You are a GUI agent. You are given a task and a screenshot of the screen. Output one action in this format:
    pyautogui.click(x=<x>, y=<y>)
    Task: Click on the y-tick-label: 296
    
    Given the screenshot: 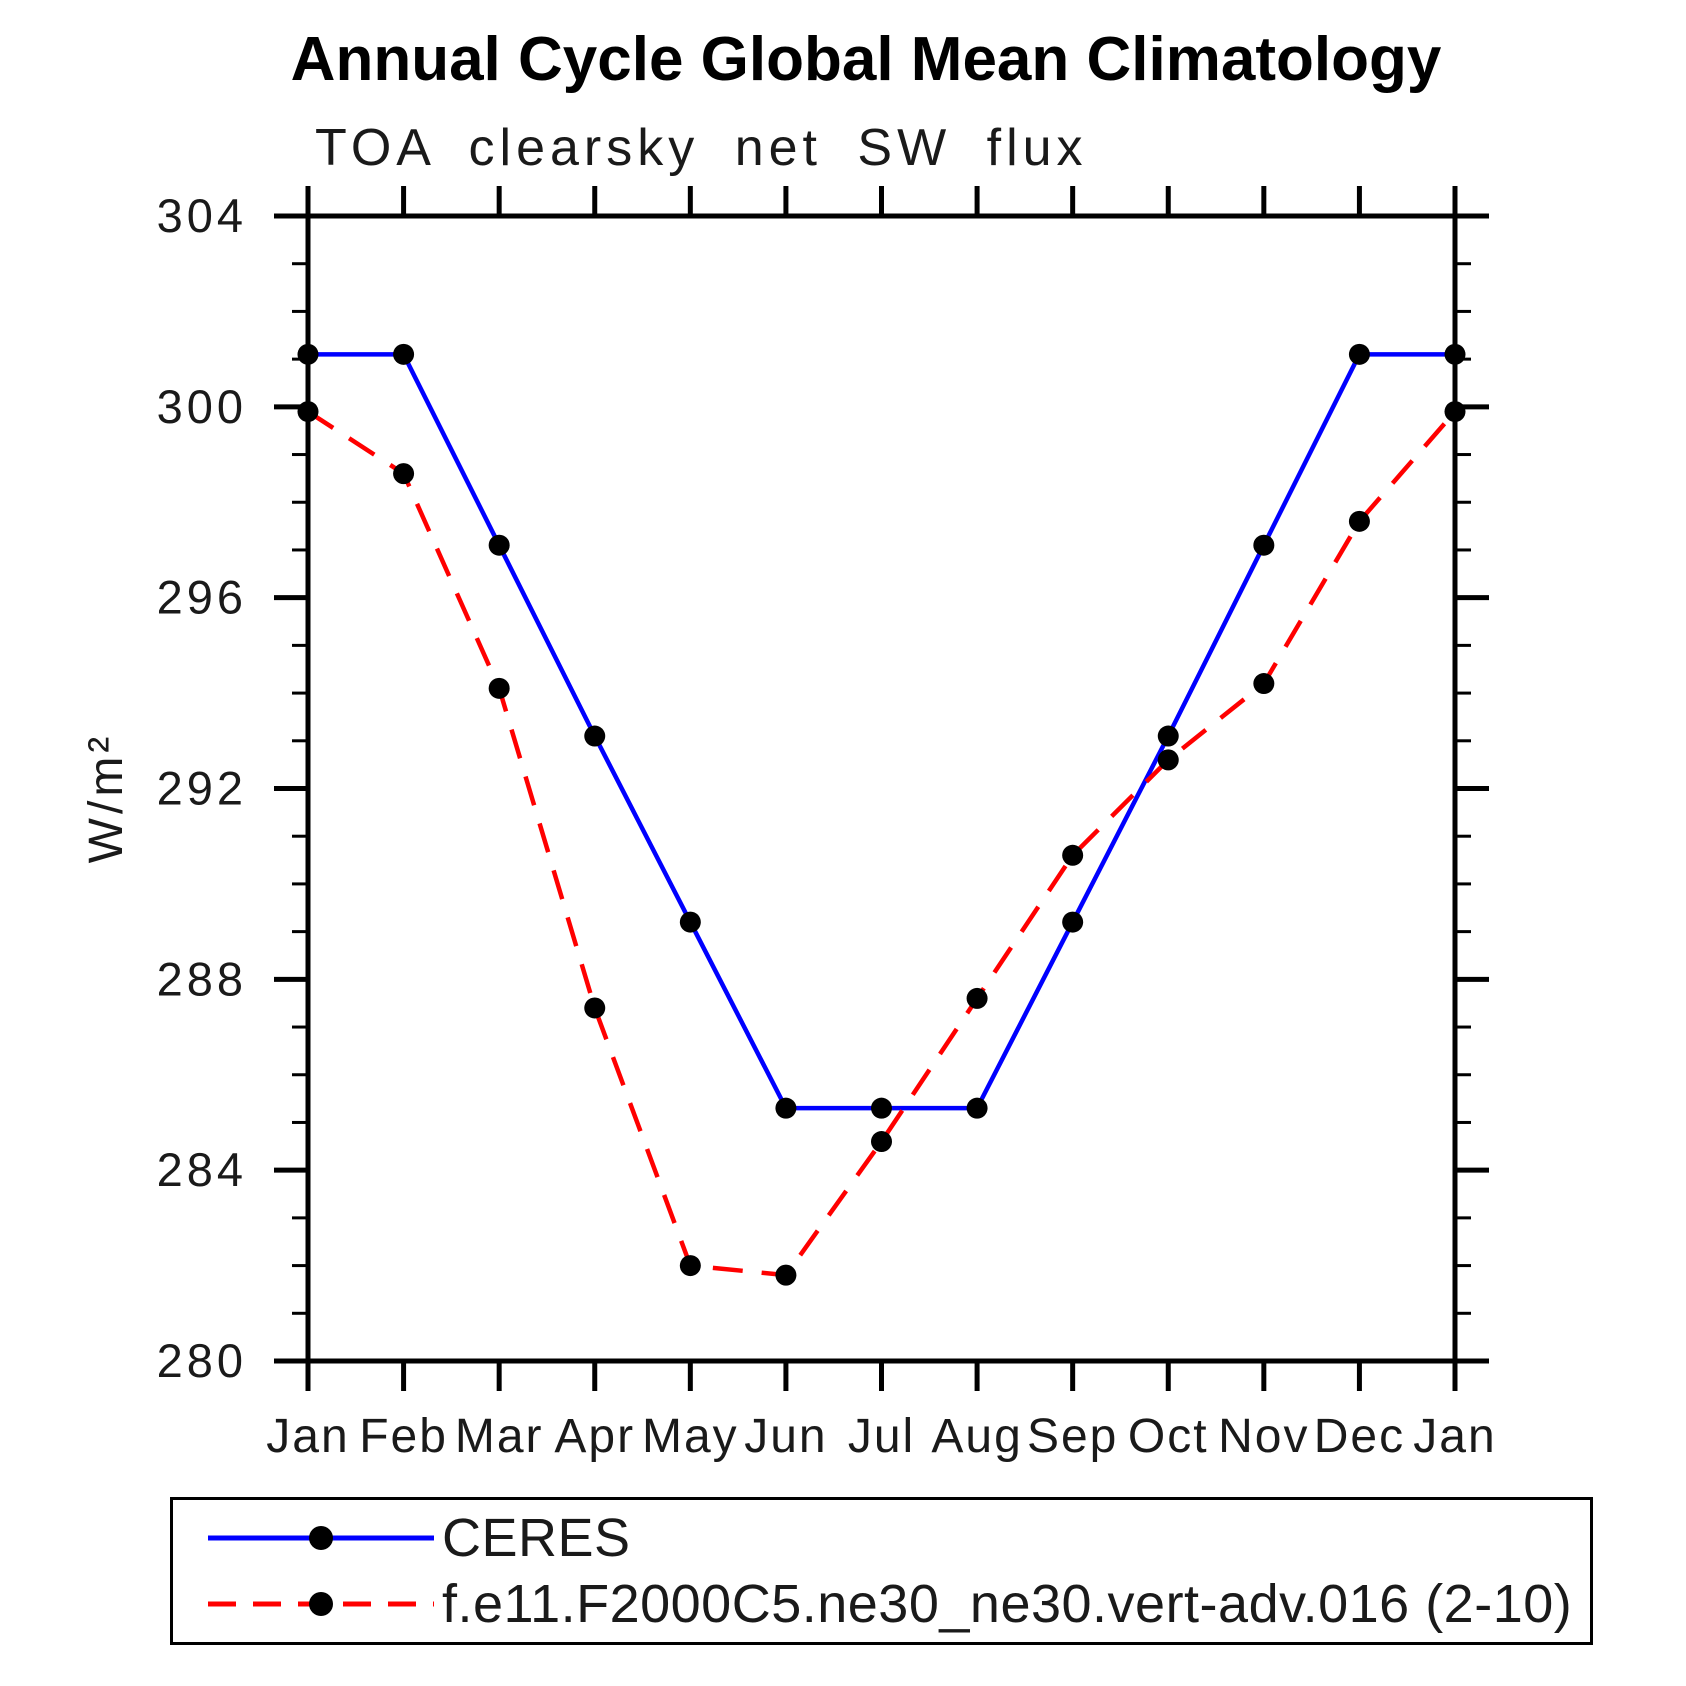 What is the action you would take?
    pyautogui.click(x=202, y=597)
    